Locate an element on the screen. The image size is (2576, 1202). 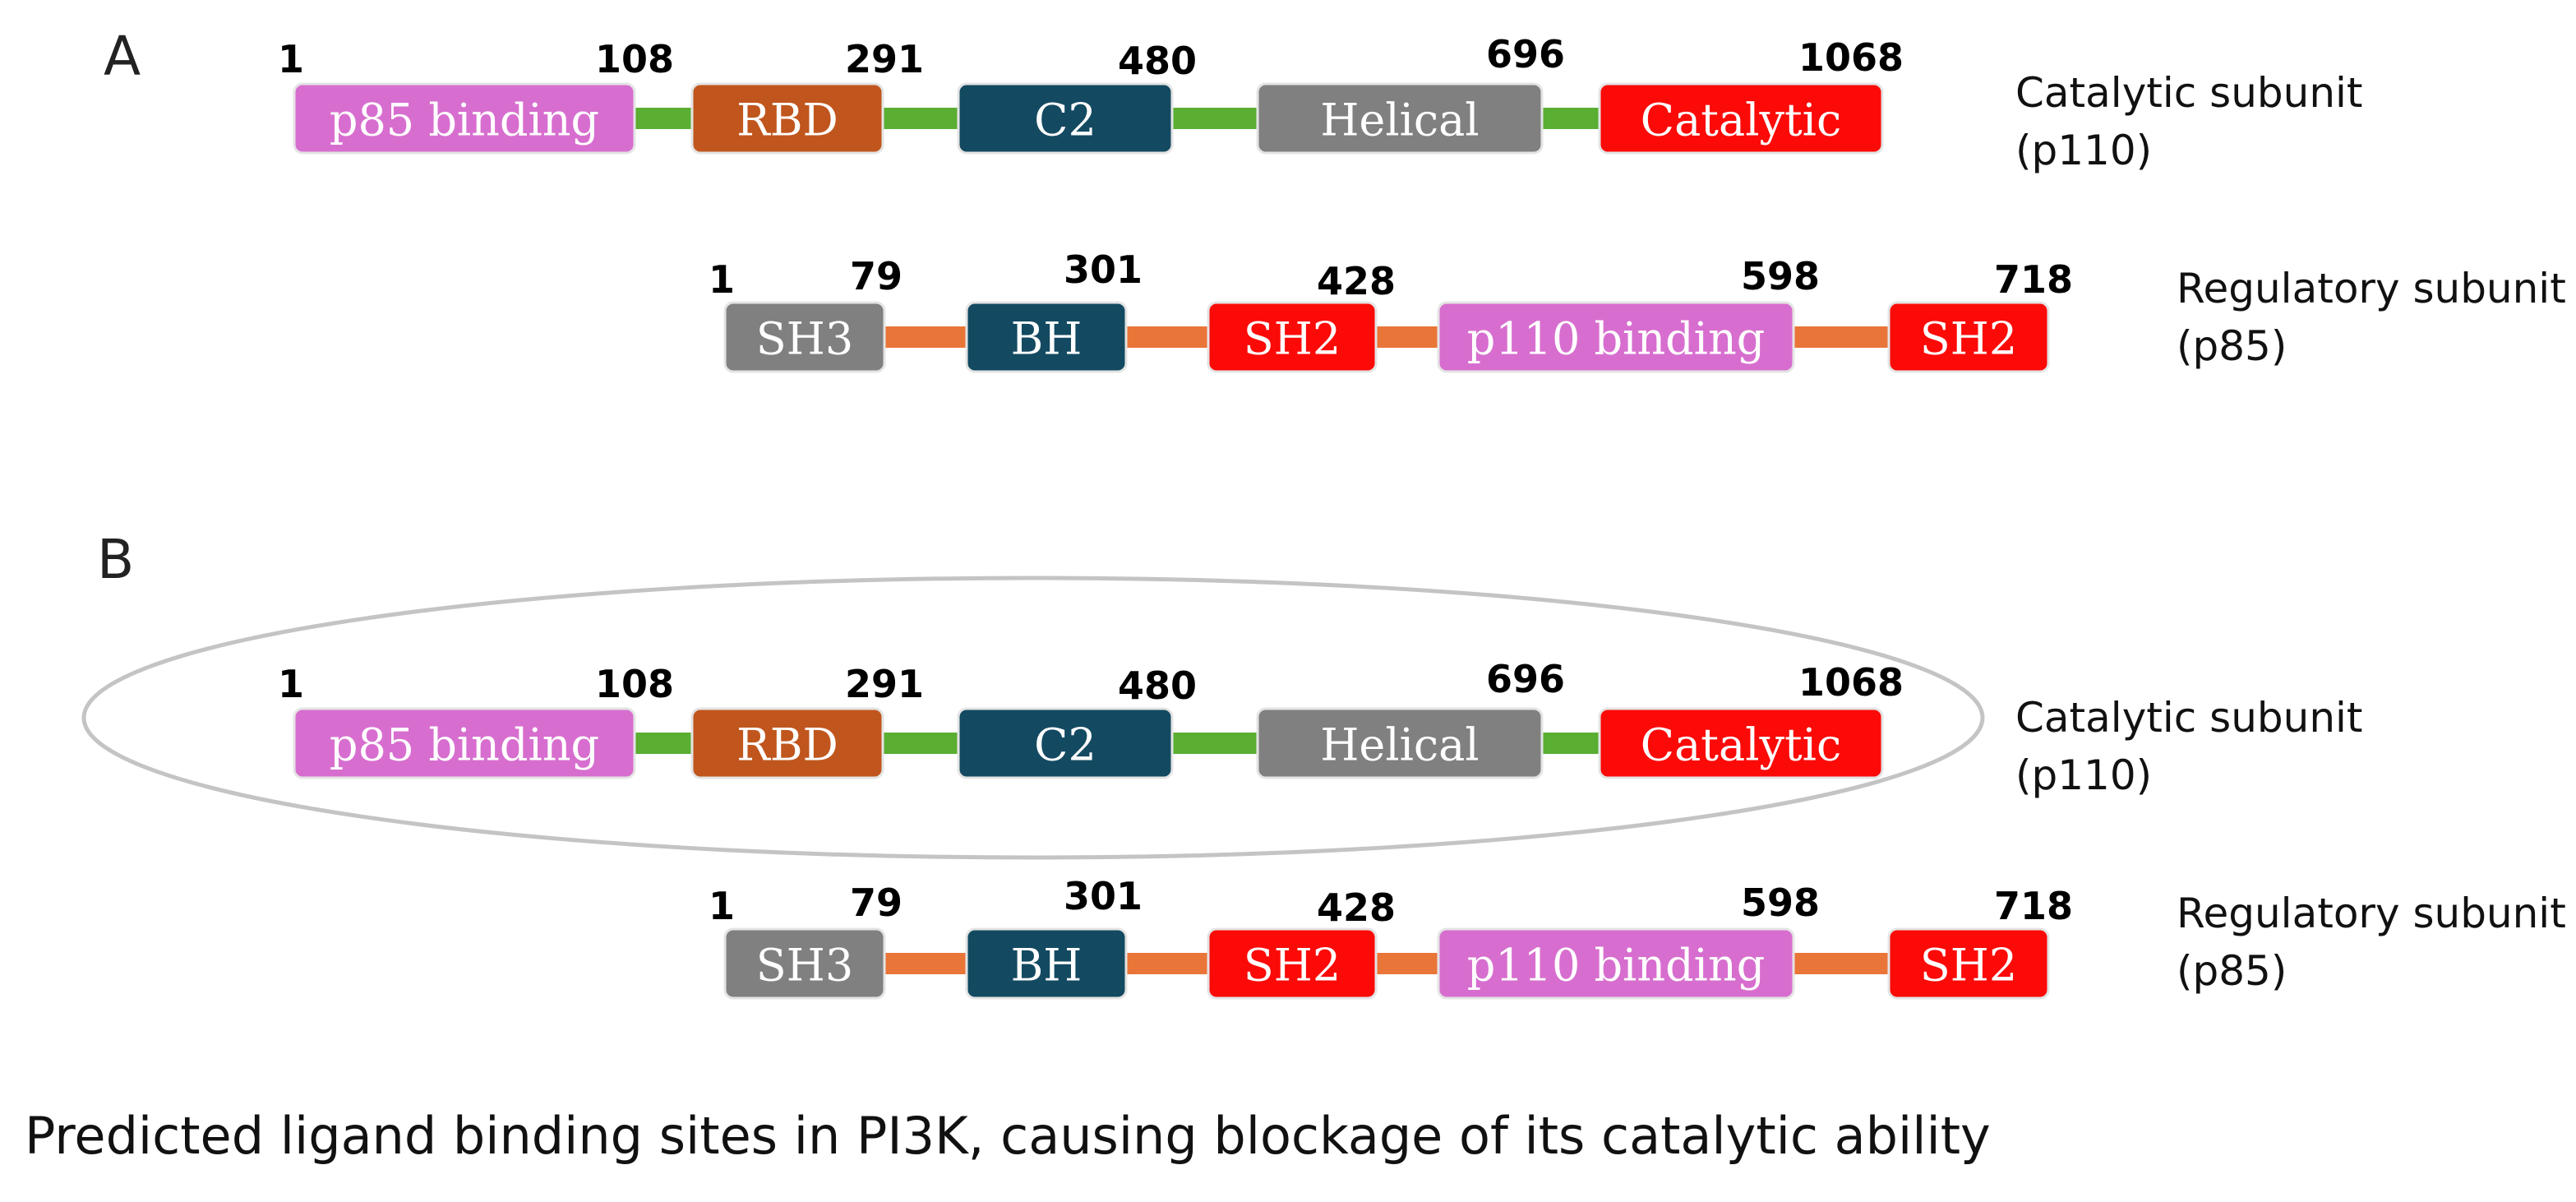
regulatory-subunit-label-b: Regulatory subunit (p85) is located at coordinates (2371, 942).